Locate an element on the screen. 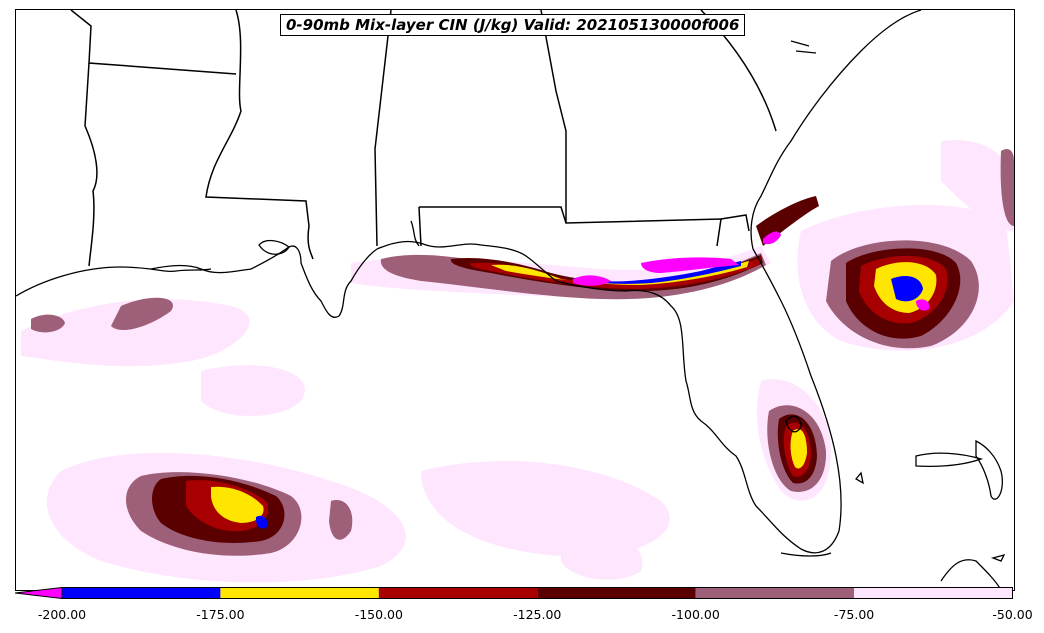 This screenshot has width=1044, height=633. coast-bahamas-andros is located at coordinates (989, 469).